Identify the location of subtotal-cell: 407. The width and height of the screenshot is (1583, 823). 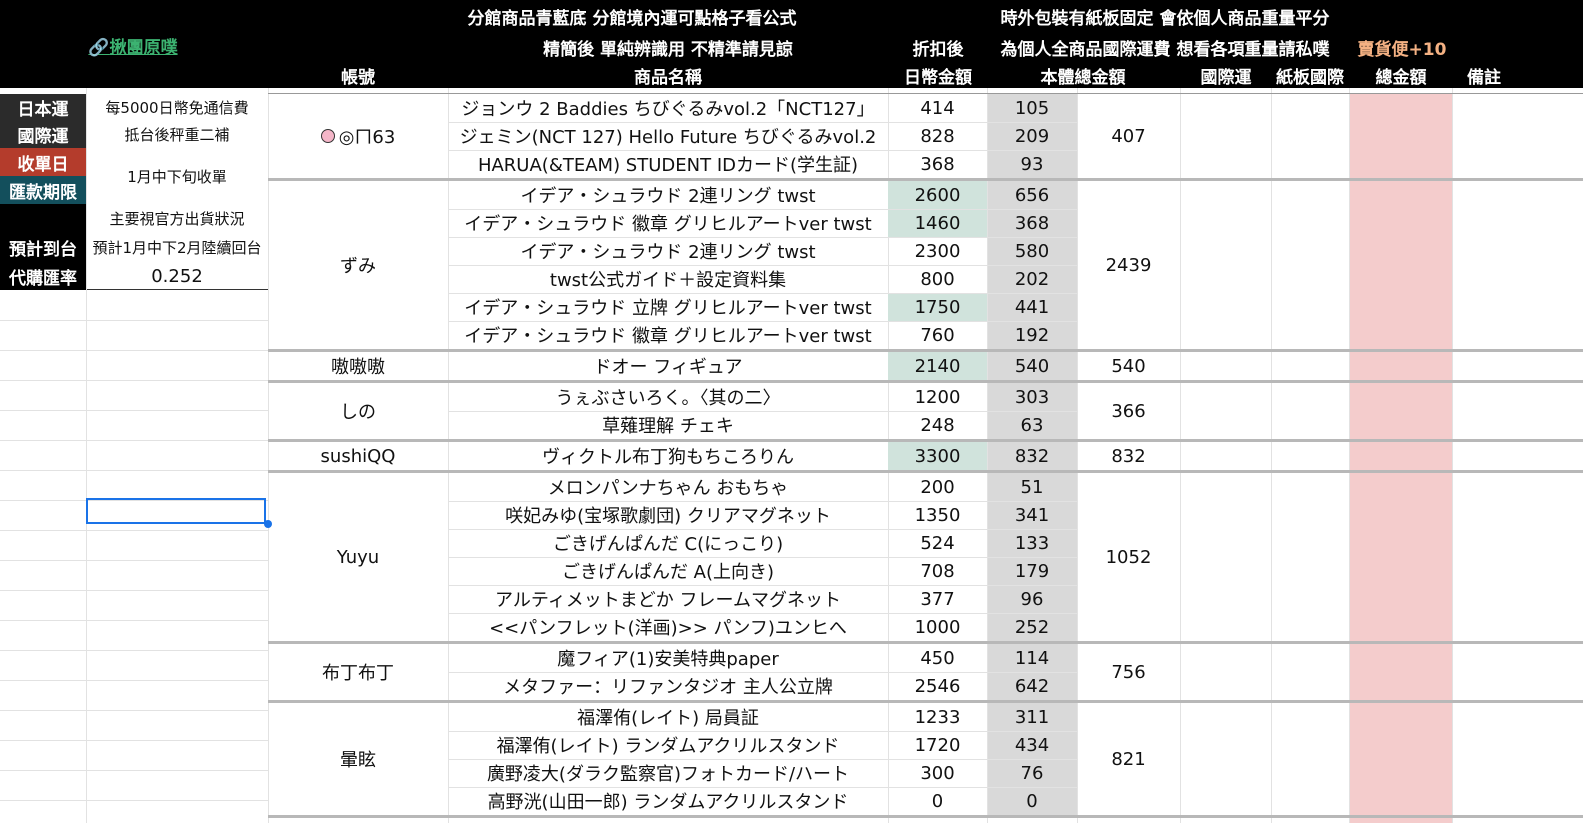
(1128, 136).